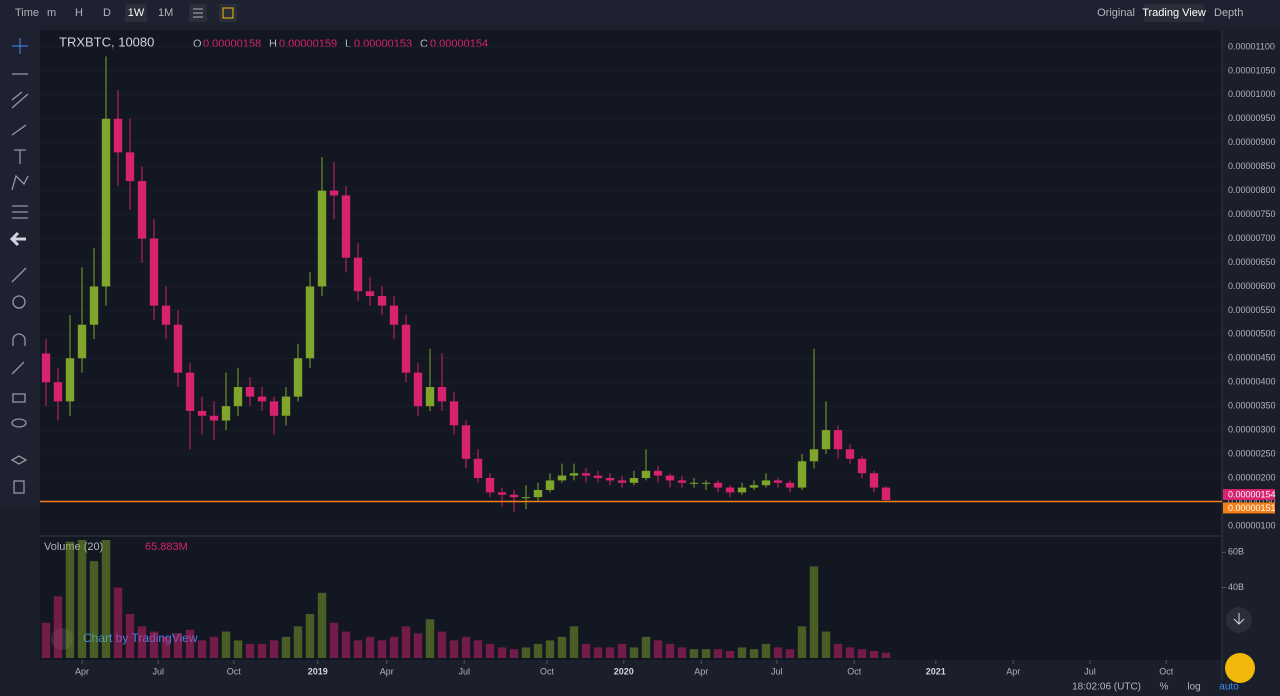  I want to click on clock: 18:02:06 (UTC), so click(1106, 687).